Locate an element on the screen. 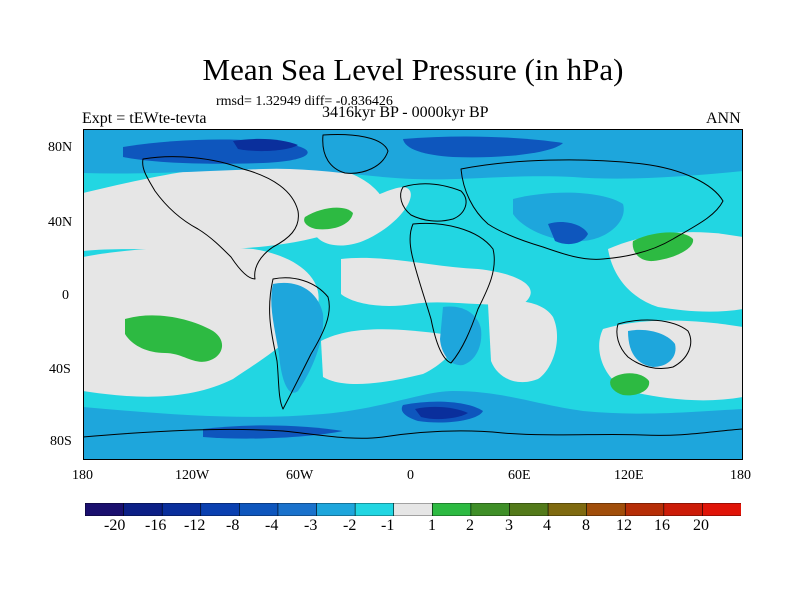 The image size is (800, 600). grey-region-central-pacific is located at coordinates (201, 321).